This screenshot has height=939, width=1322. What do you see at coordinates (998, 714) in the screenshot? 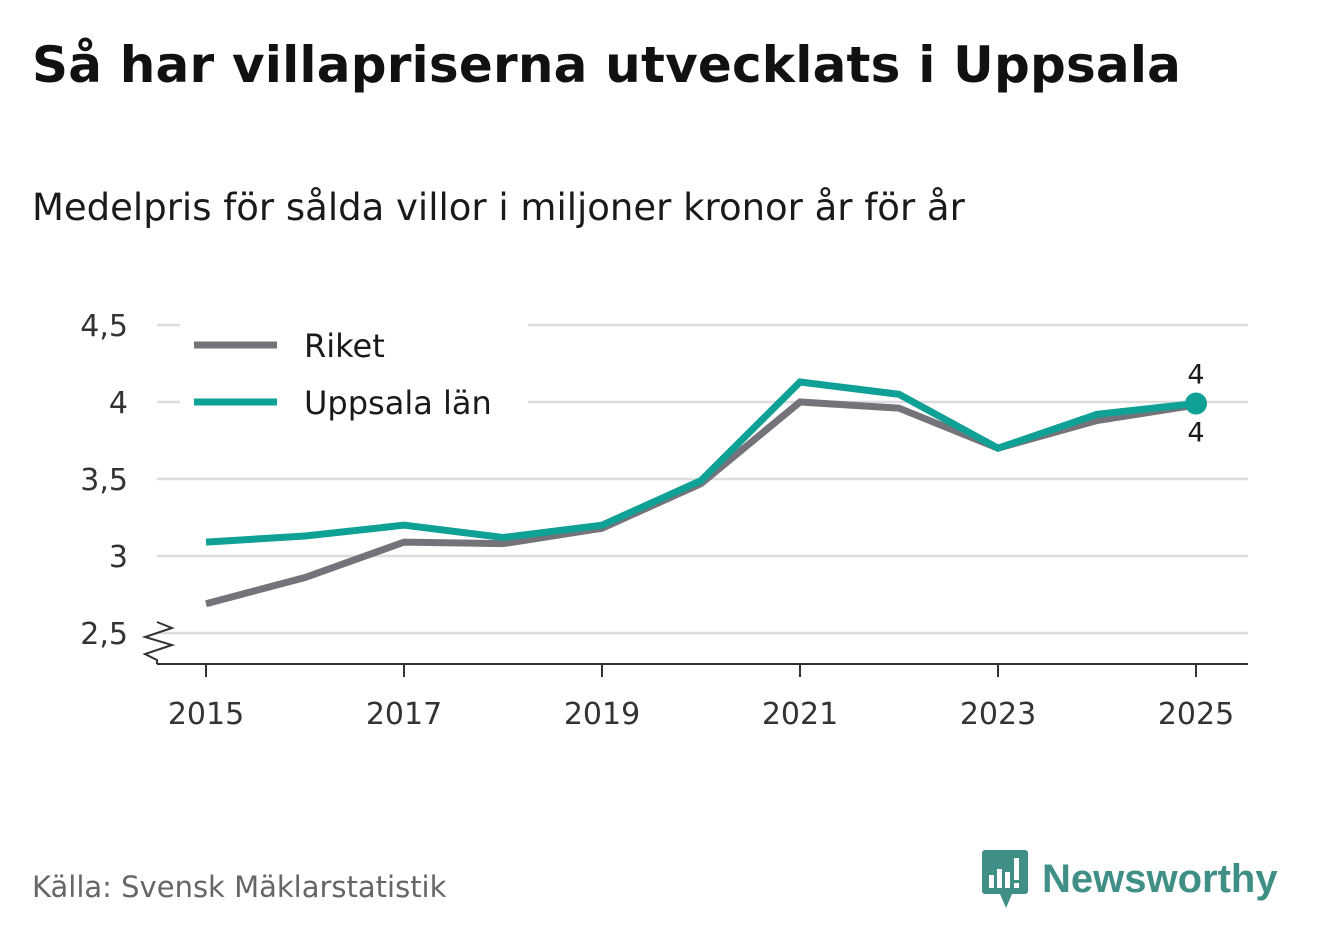
I see `x-tick-label: 2023` at bounding box center [998, 714].